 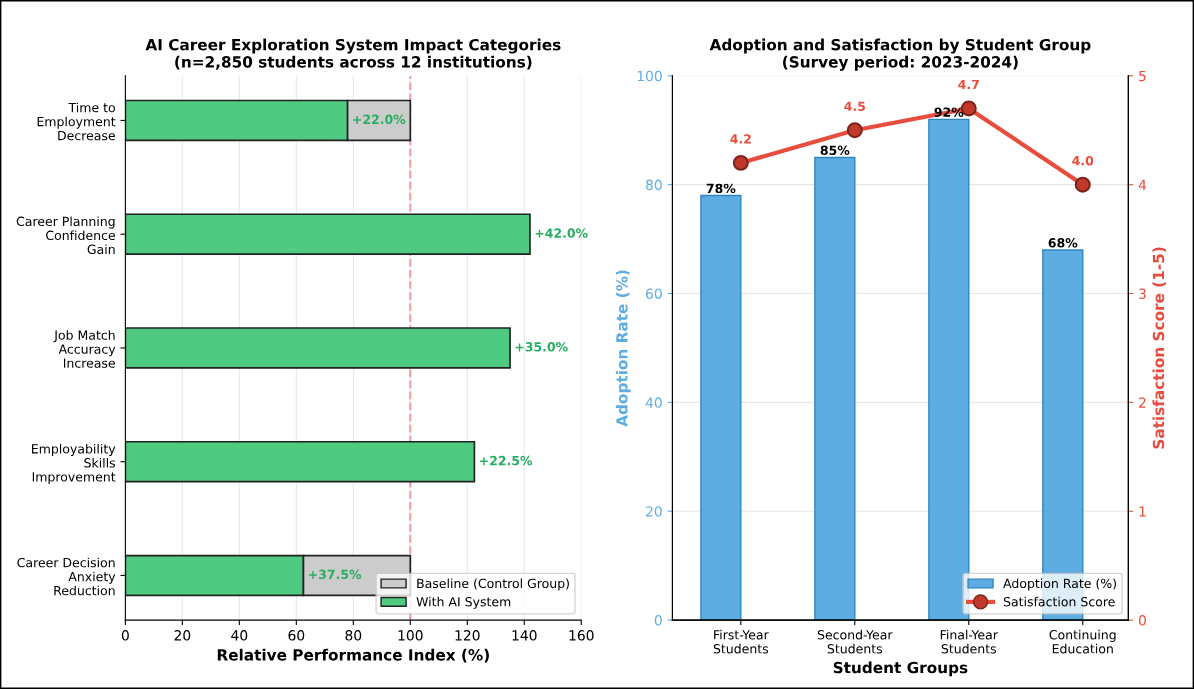 What do you see at coordinates (467, 635) in the screenshot?
I see `x-tick-label: 120` at bounding box center [467, 635].